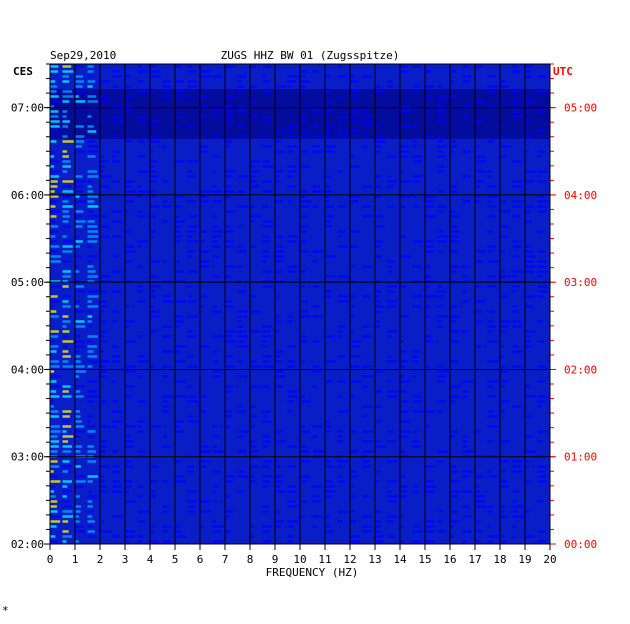  I want to click on right-tick-label: 04:00, so click(580, 195).